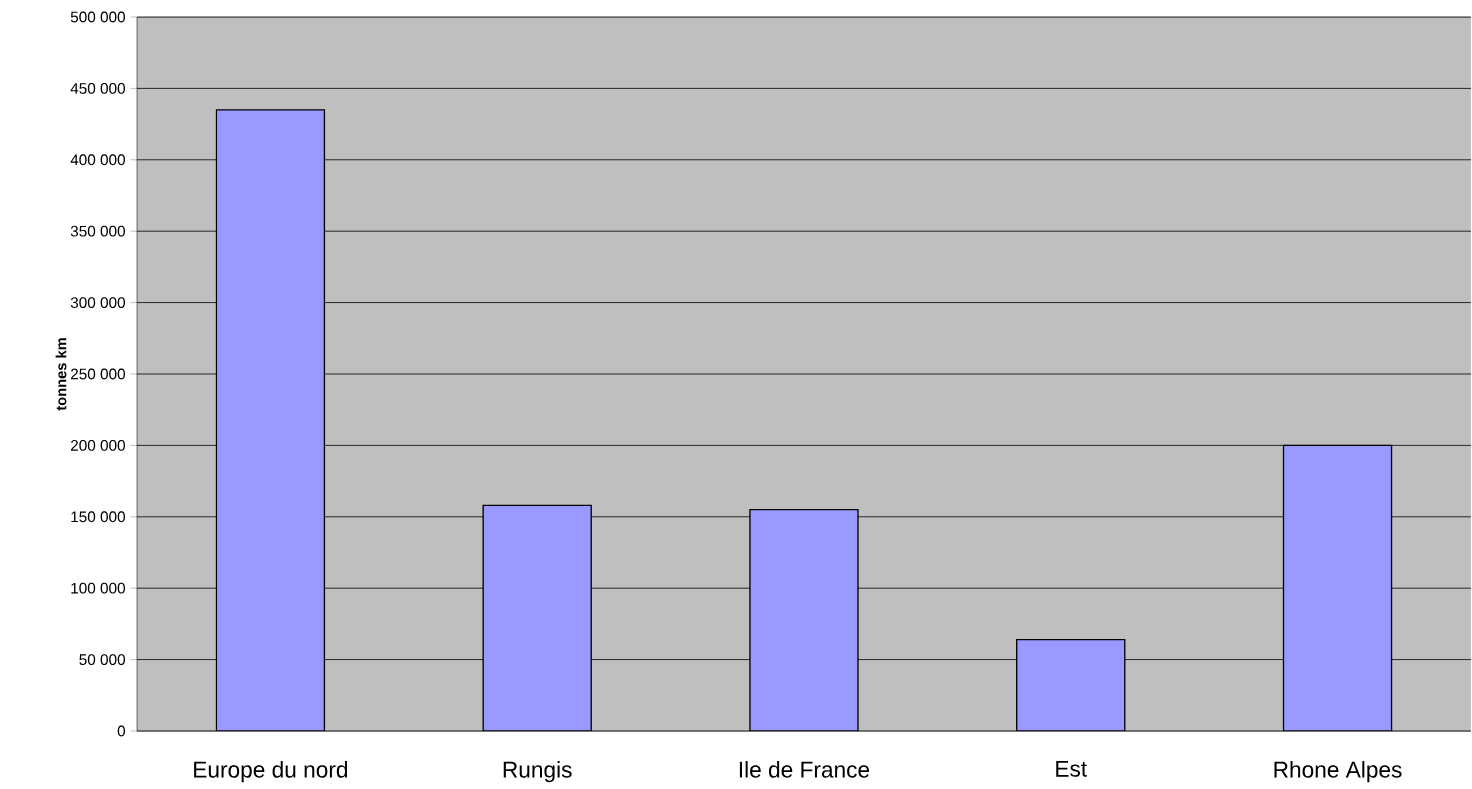 This screenshot has width=1472, height=789. What do you see at coordinates (98, 374) in the screenshot?
I see `y-tick-label: 250 000` at bounding box center [98, 374].